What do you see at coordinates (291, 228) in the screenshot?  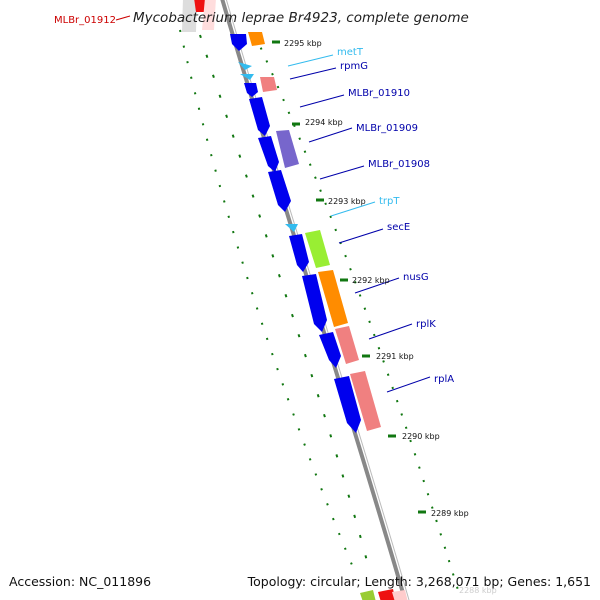 I see `trna-trpT` at bounding box center [291, 228].